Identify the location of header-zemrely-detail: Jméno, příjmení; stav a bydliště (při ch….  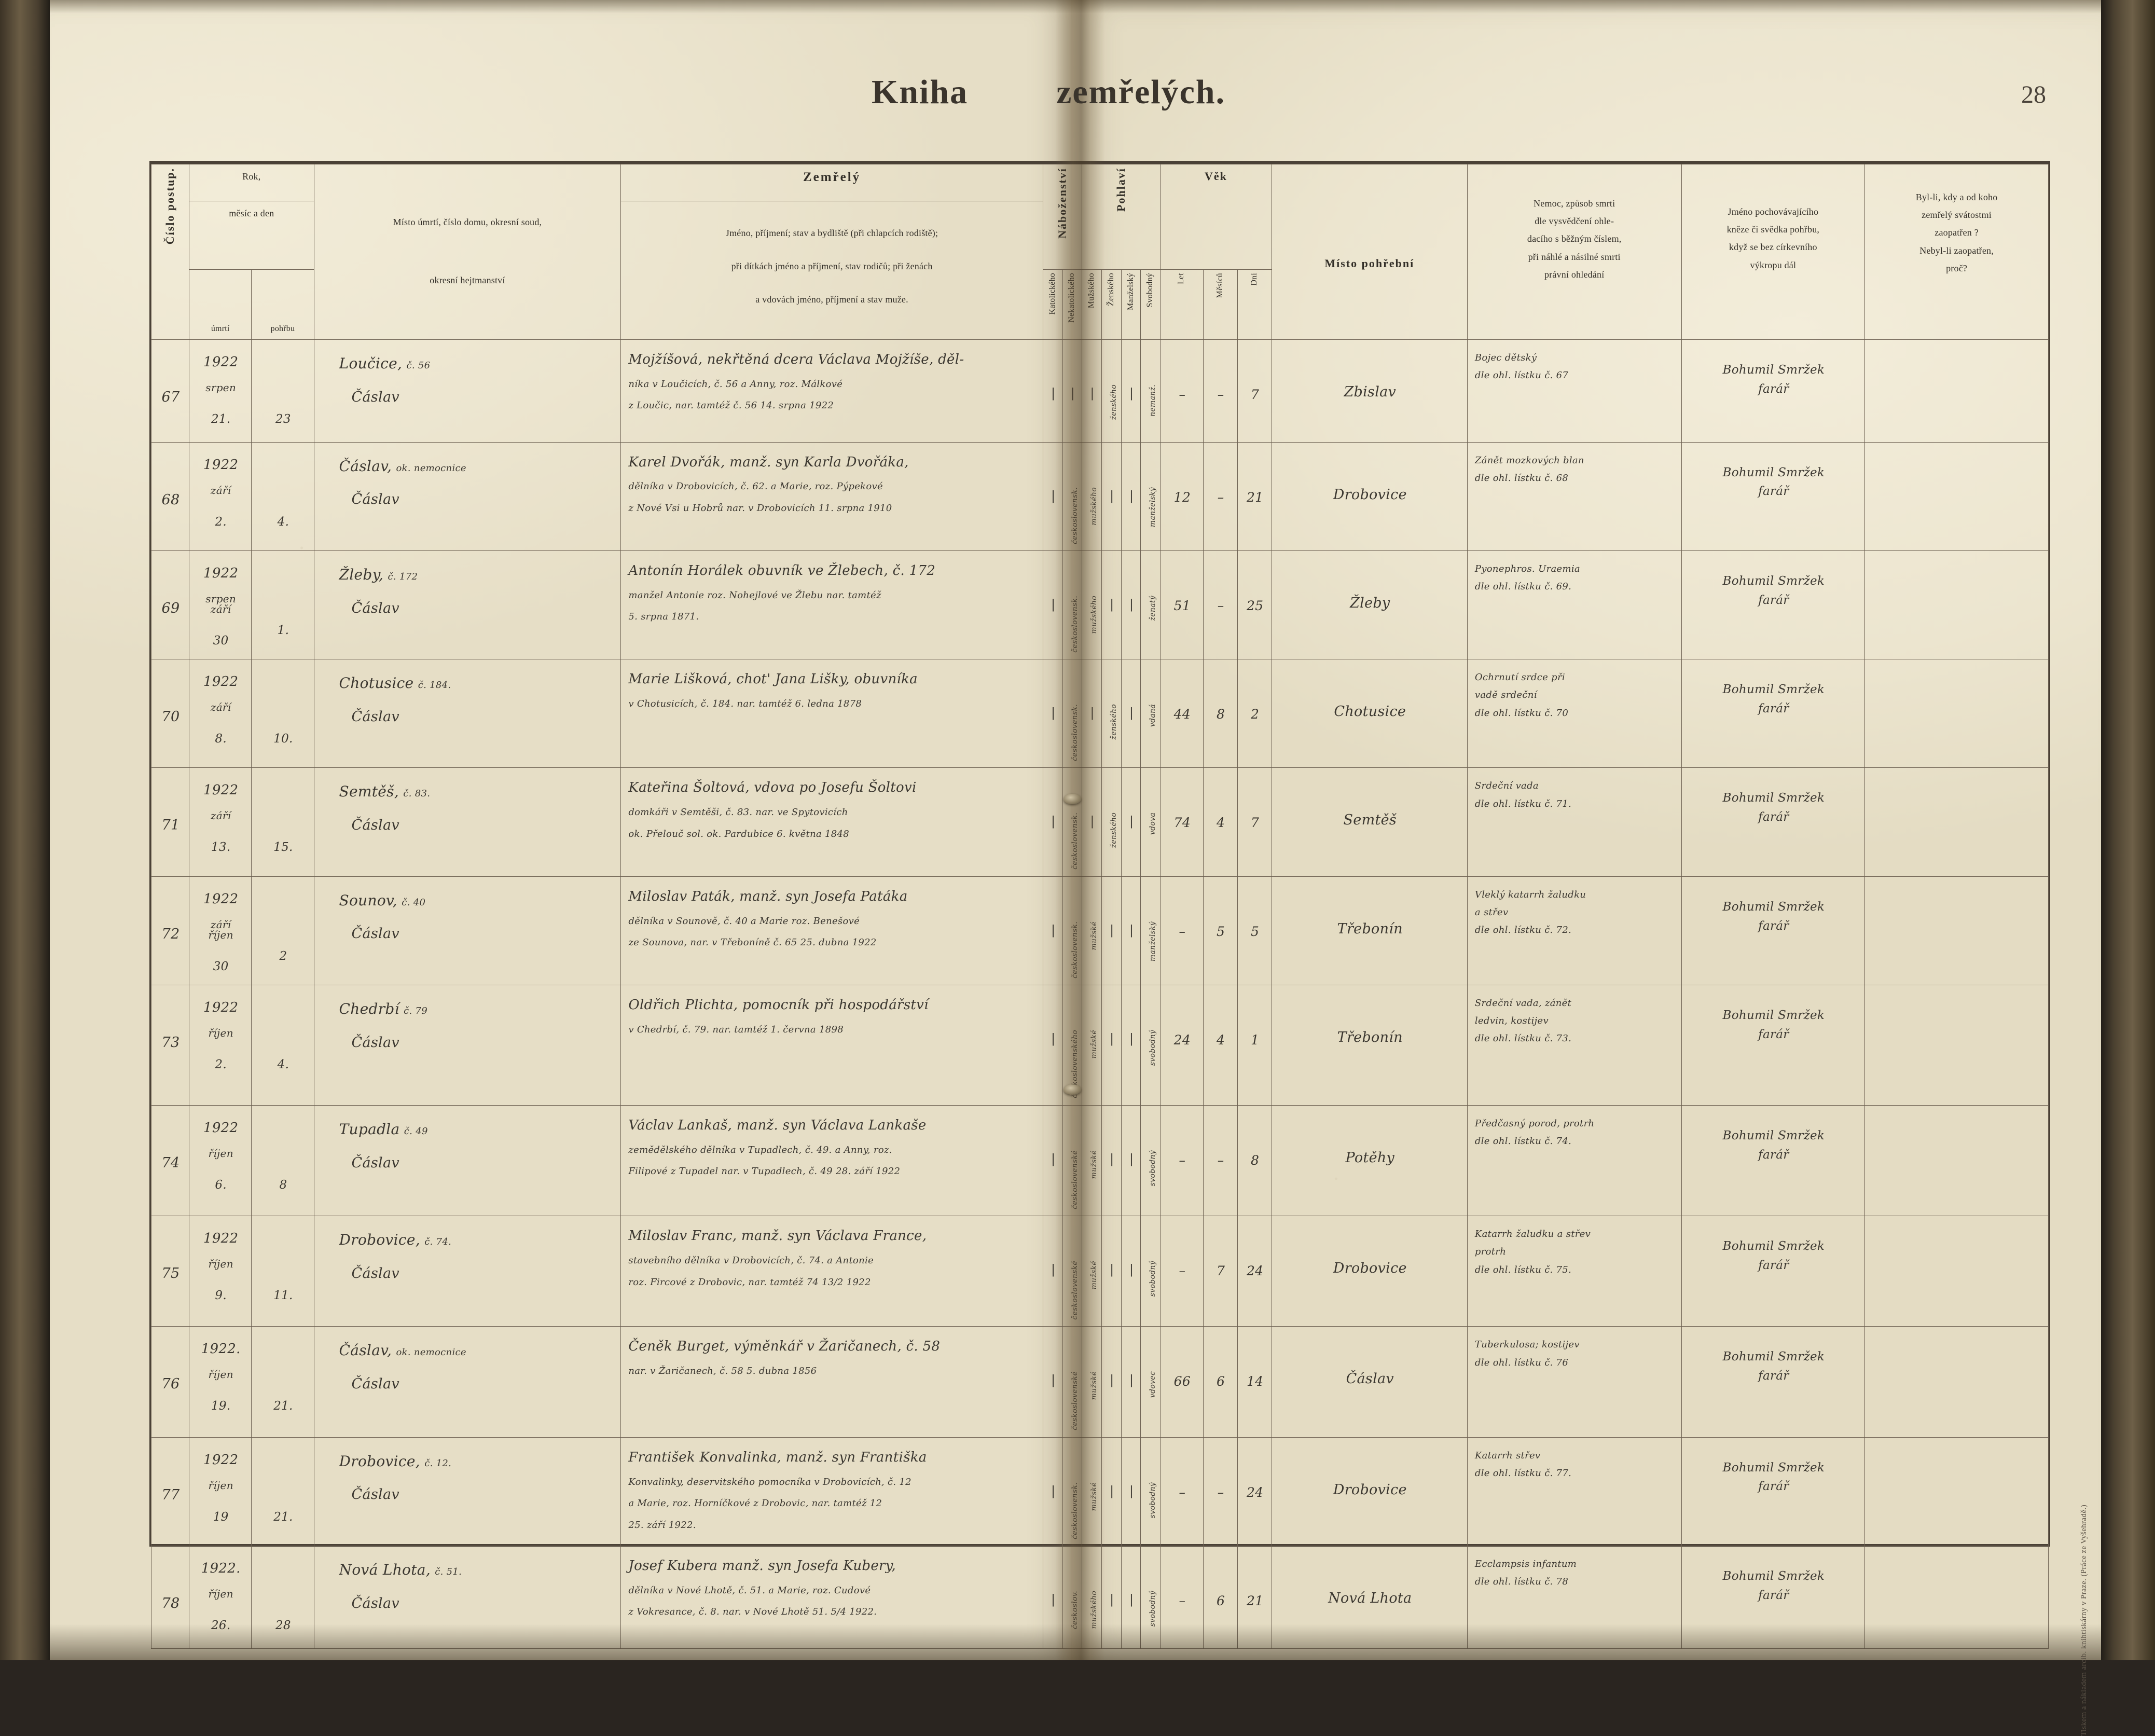
(832, 270).